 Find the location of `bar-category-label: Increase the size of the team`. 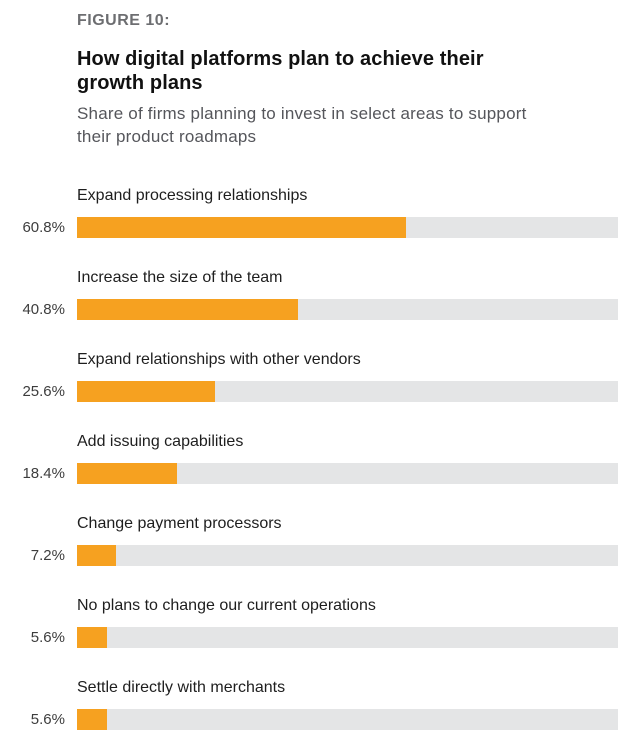

bar-category-label: Increase the size of the team is located at coordinates (180, 277).